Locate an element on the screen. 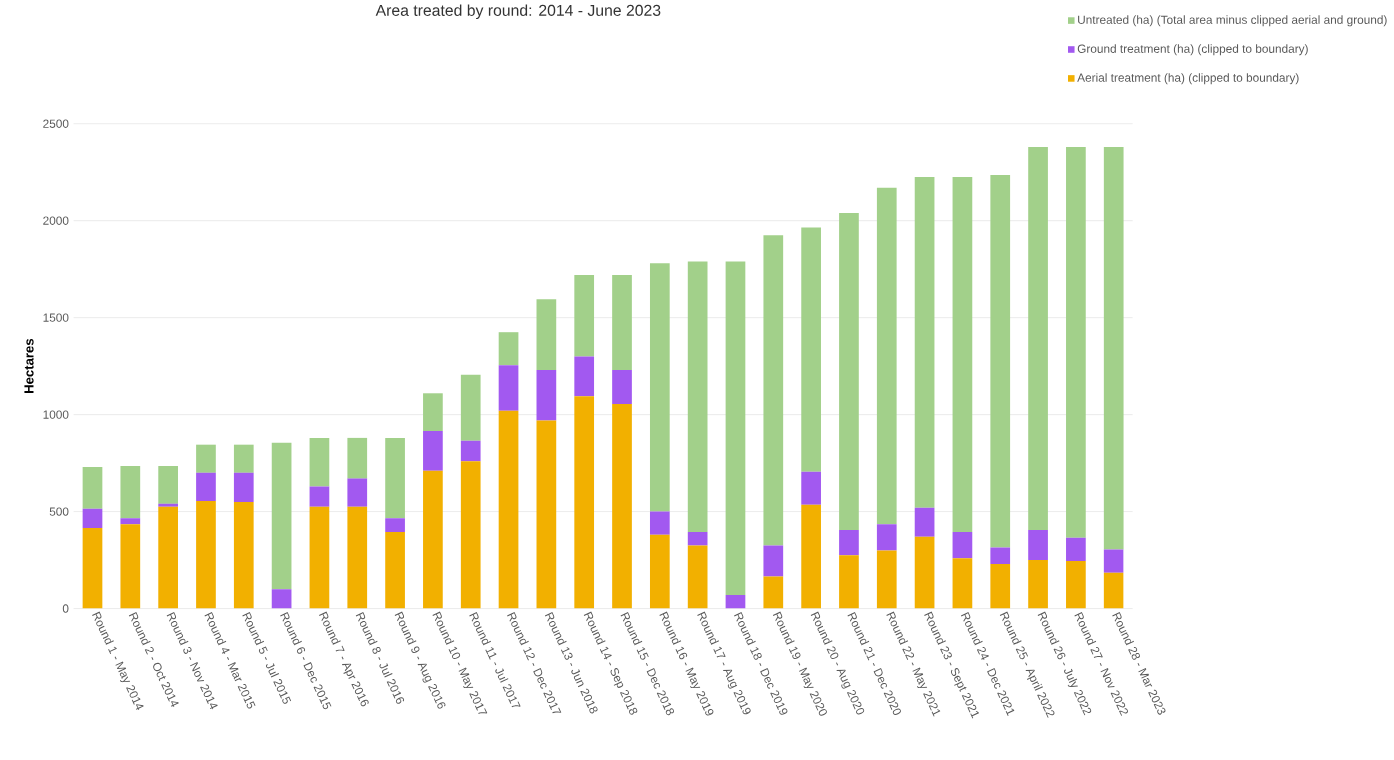  y-tick-label: 1500 is located at coordinates (56, 318).